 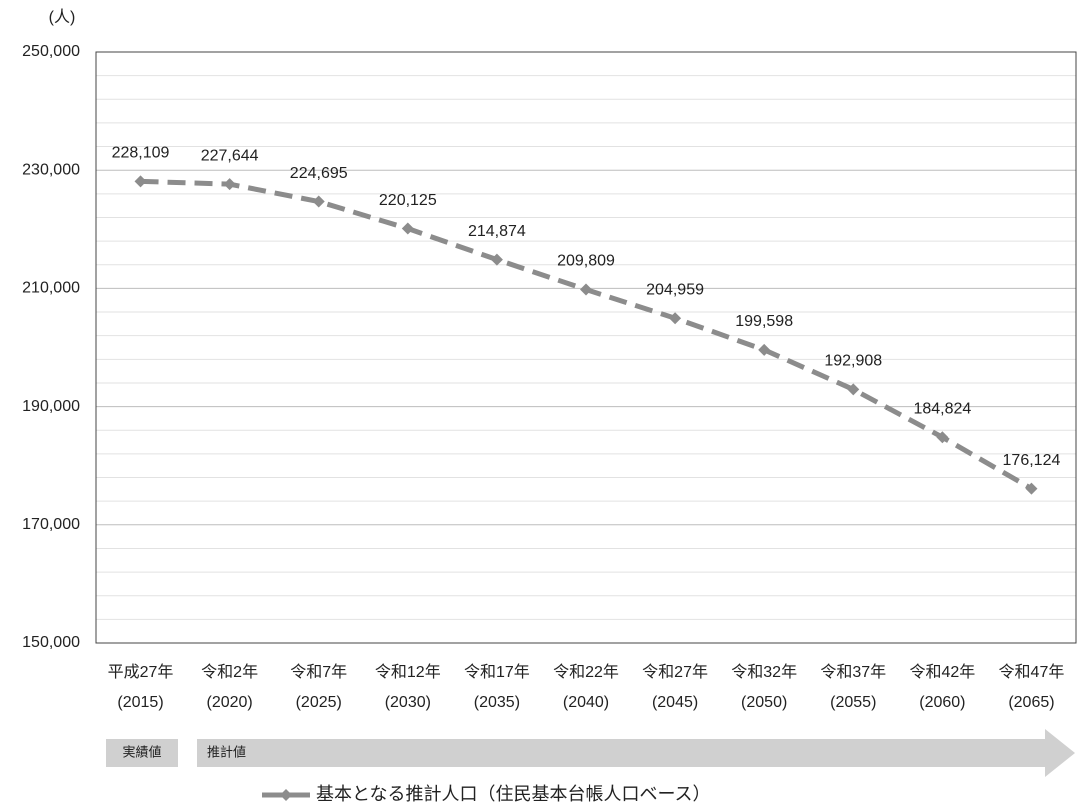 I want to click on x-tick-label: 令和17年, so click(x=497, y=672).